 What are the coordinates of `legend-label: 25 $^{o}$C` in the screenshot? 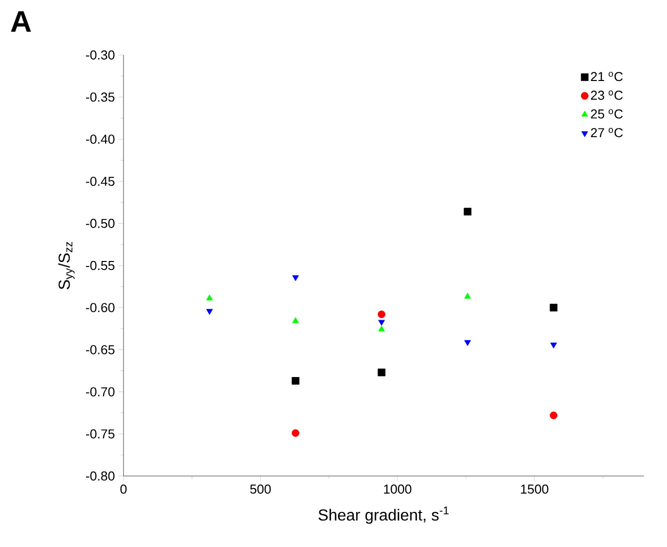 It's located at (606, 114).